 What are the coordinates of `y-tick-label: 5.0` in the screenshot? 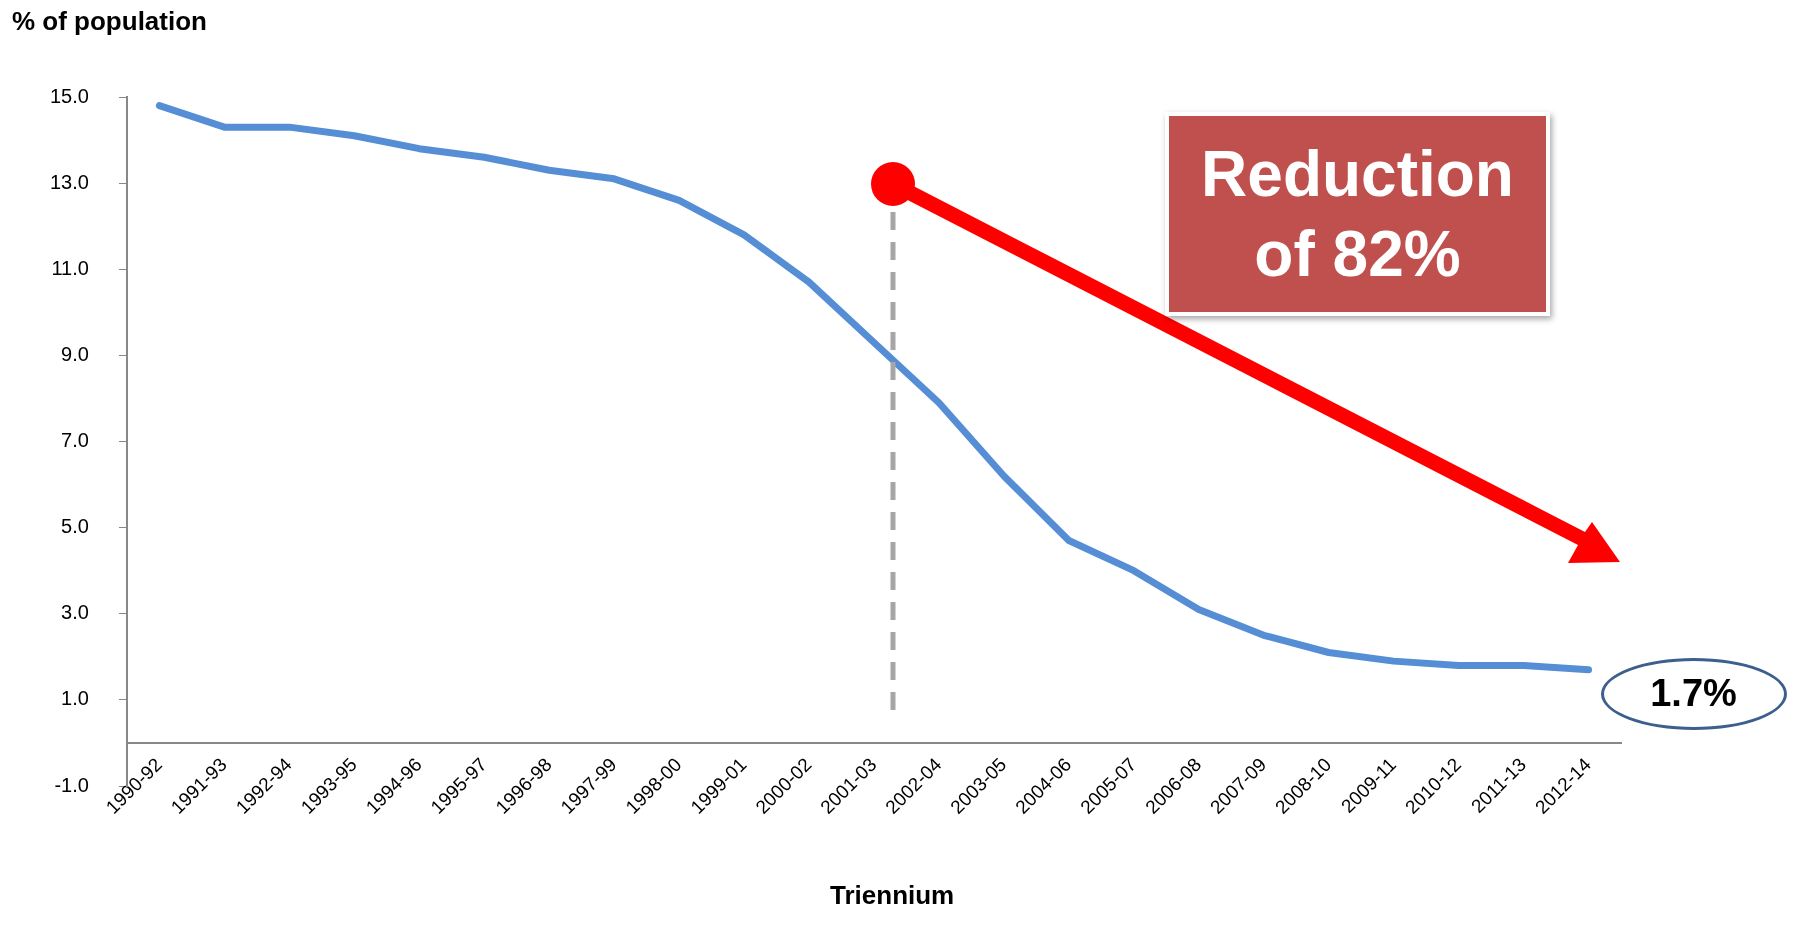 It's located at (75, 526).